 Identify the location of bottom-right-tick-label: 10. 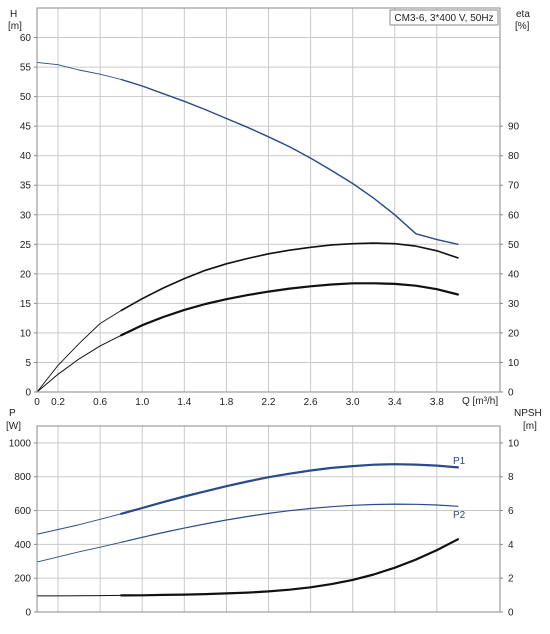
(514, 443).